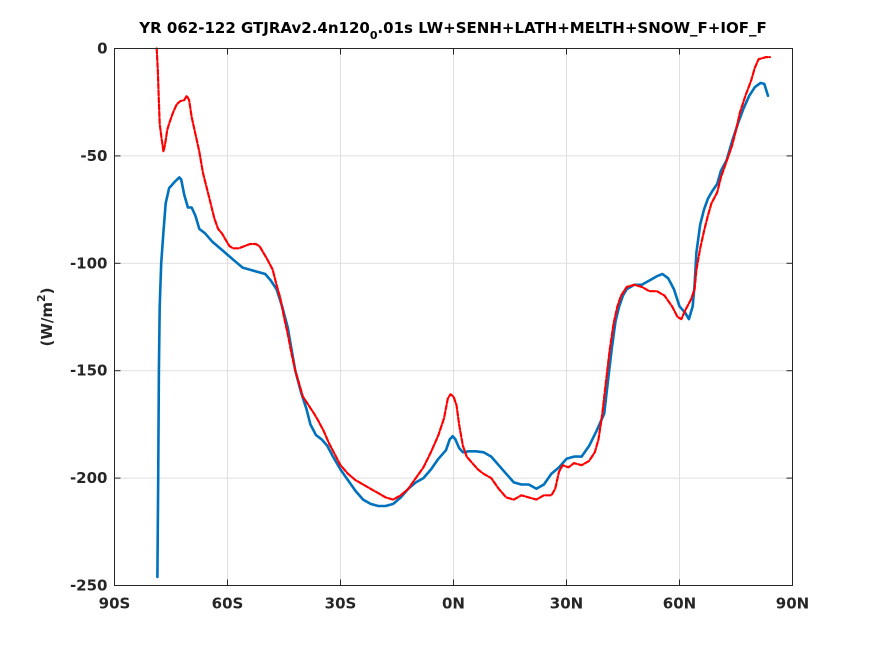  Describe the element at coordinates (228, 604) in the screenshot. I see `x-tick-label: 60S` at that location.